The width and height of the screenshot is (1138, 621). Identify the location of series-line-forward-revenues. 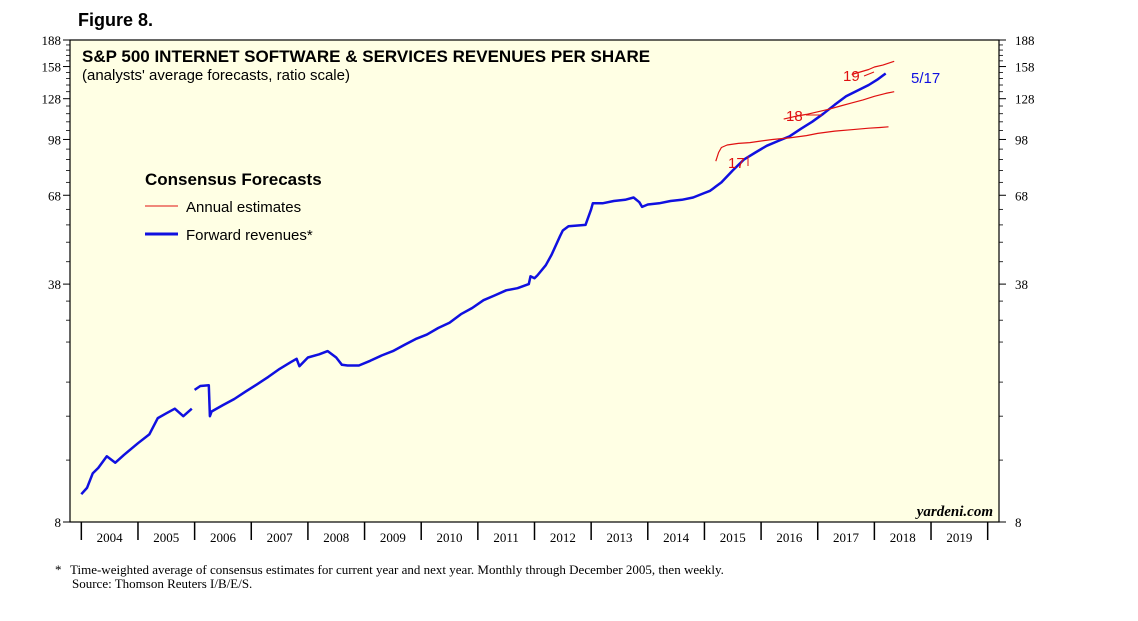
(136, 451).